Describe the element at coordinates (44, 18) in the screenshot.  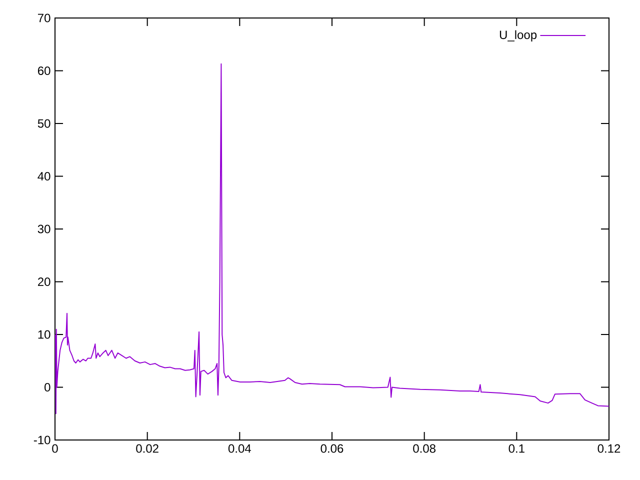
I see `y-tick-label: 70` at that location.